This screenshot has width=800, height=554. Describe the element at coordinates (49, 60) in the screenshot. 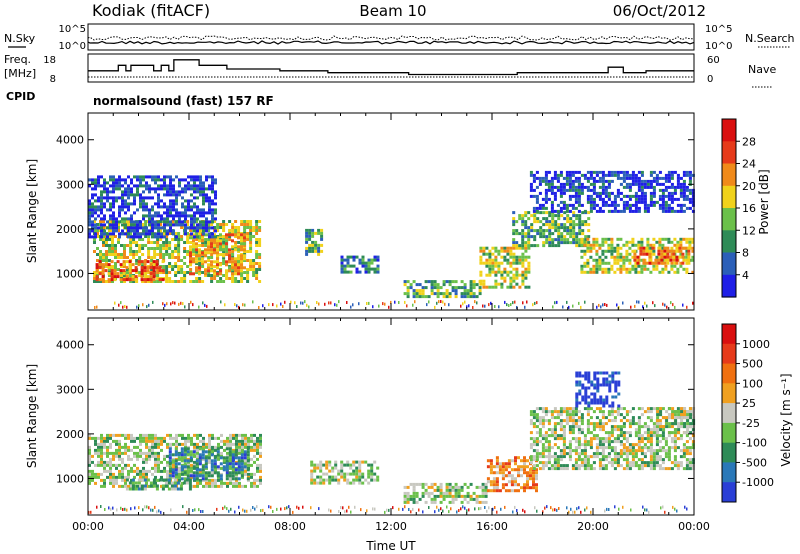

I see `freq-tick-top: 18` at that location.